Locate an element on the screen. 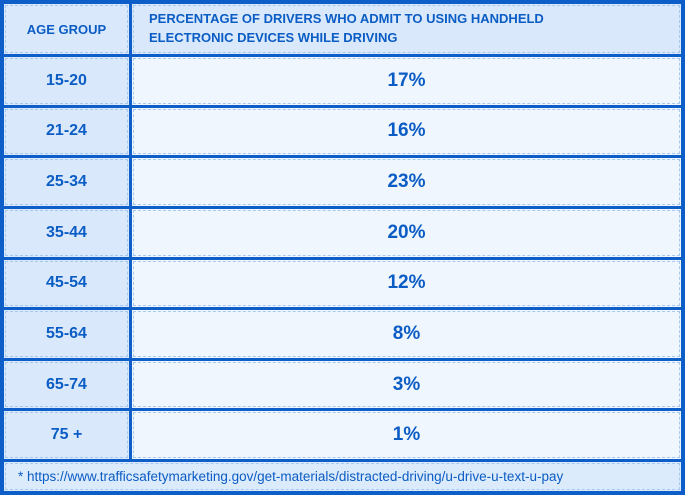 The height and width of the screenshot is (495, 685). age-group-cell: 65-74 is located at coordinates (66, 384).